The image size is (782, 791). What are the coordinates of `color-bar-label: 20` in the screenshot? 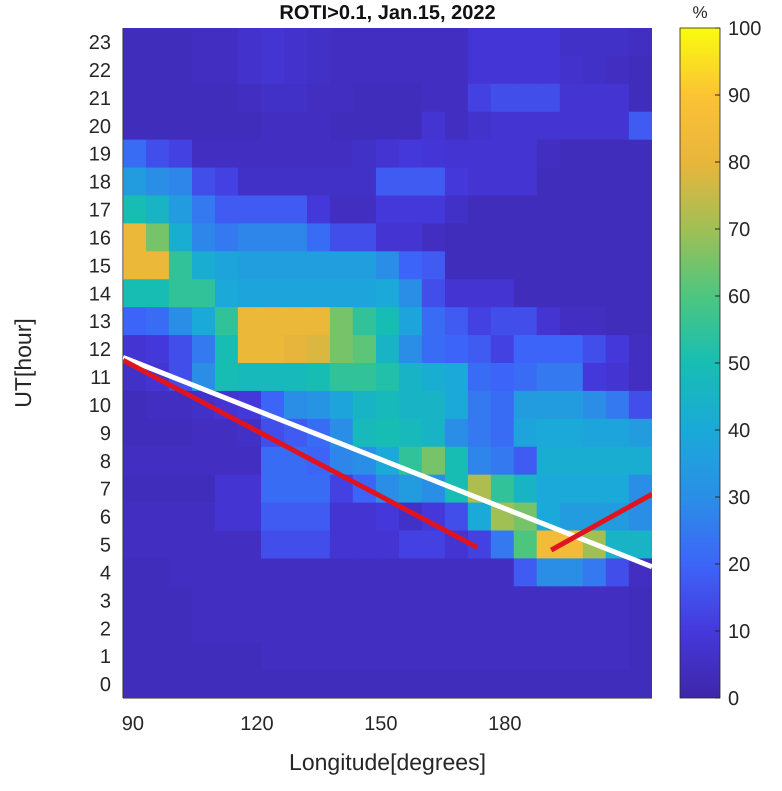 It's located at (739, 565).